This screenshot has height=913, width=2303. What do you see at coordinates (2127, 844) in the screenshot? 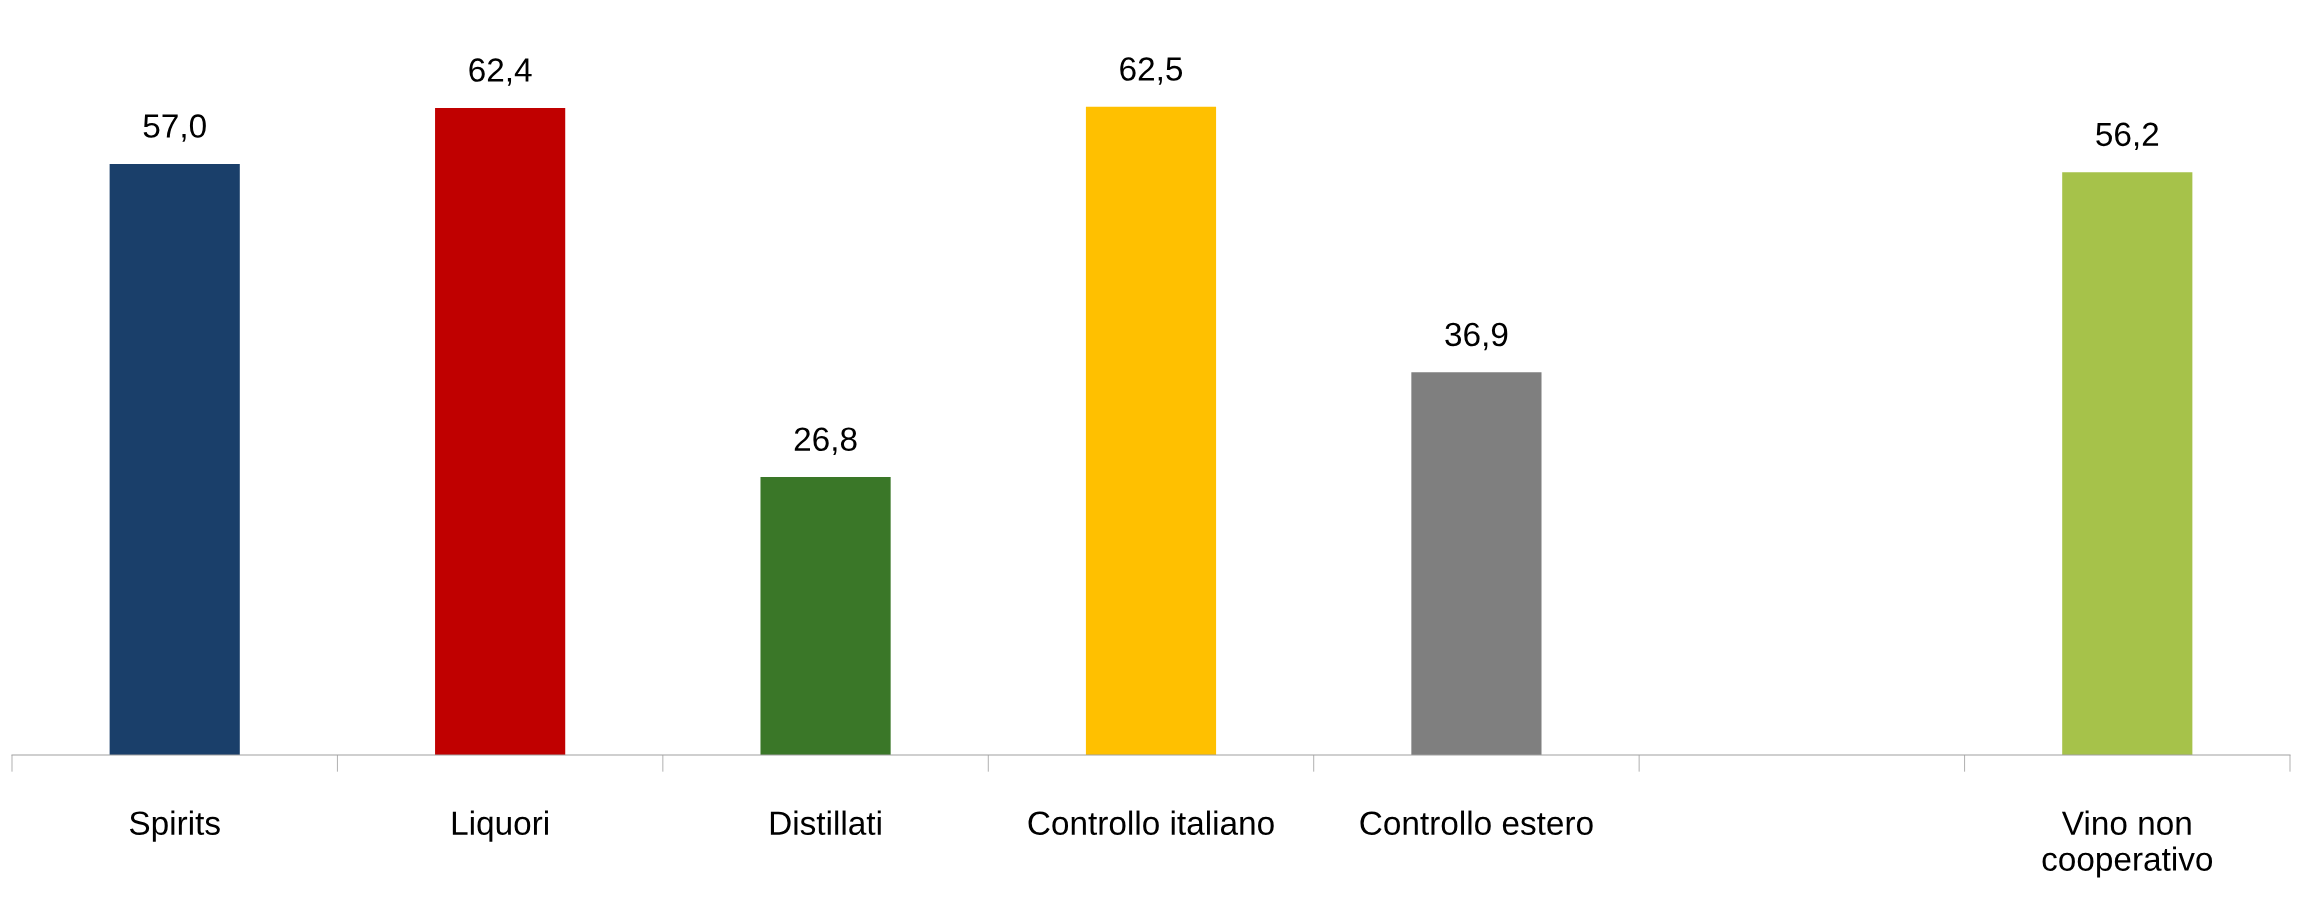
I see `x-tick-label: Vino non cooperativo` at bounding box center [2127, 844].